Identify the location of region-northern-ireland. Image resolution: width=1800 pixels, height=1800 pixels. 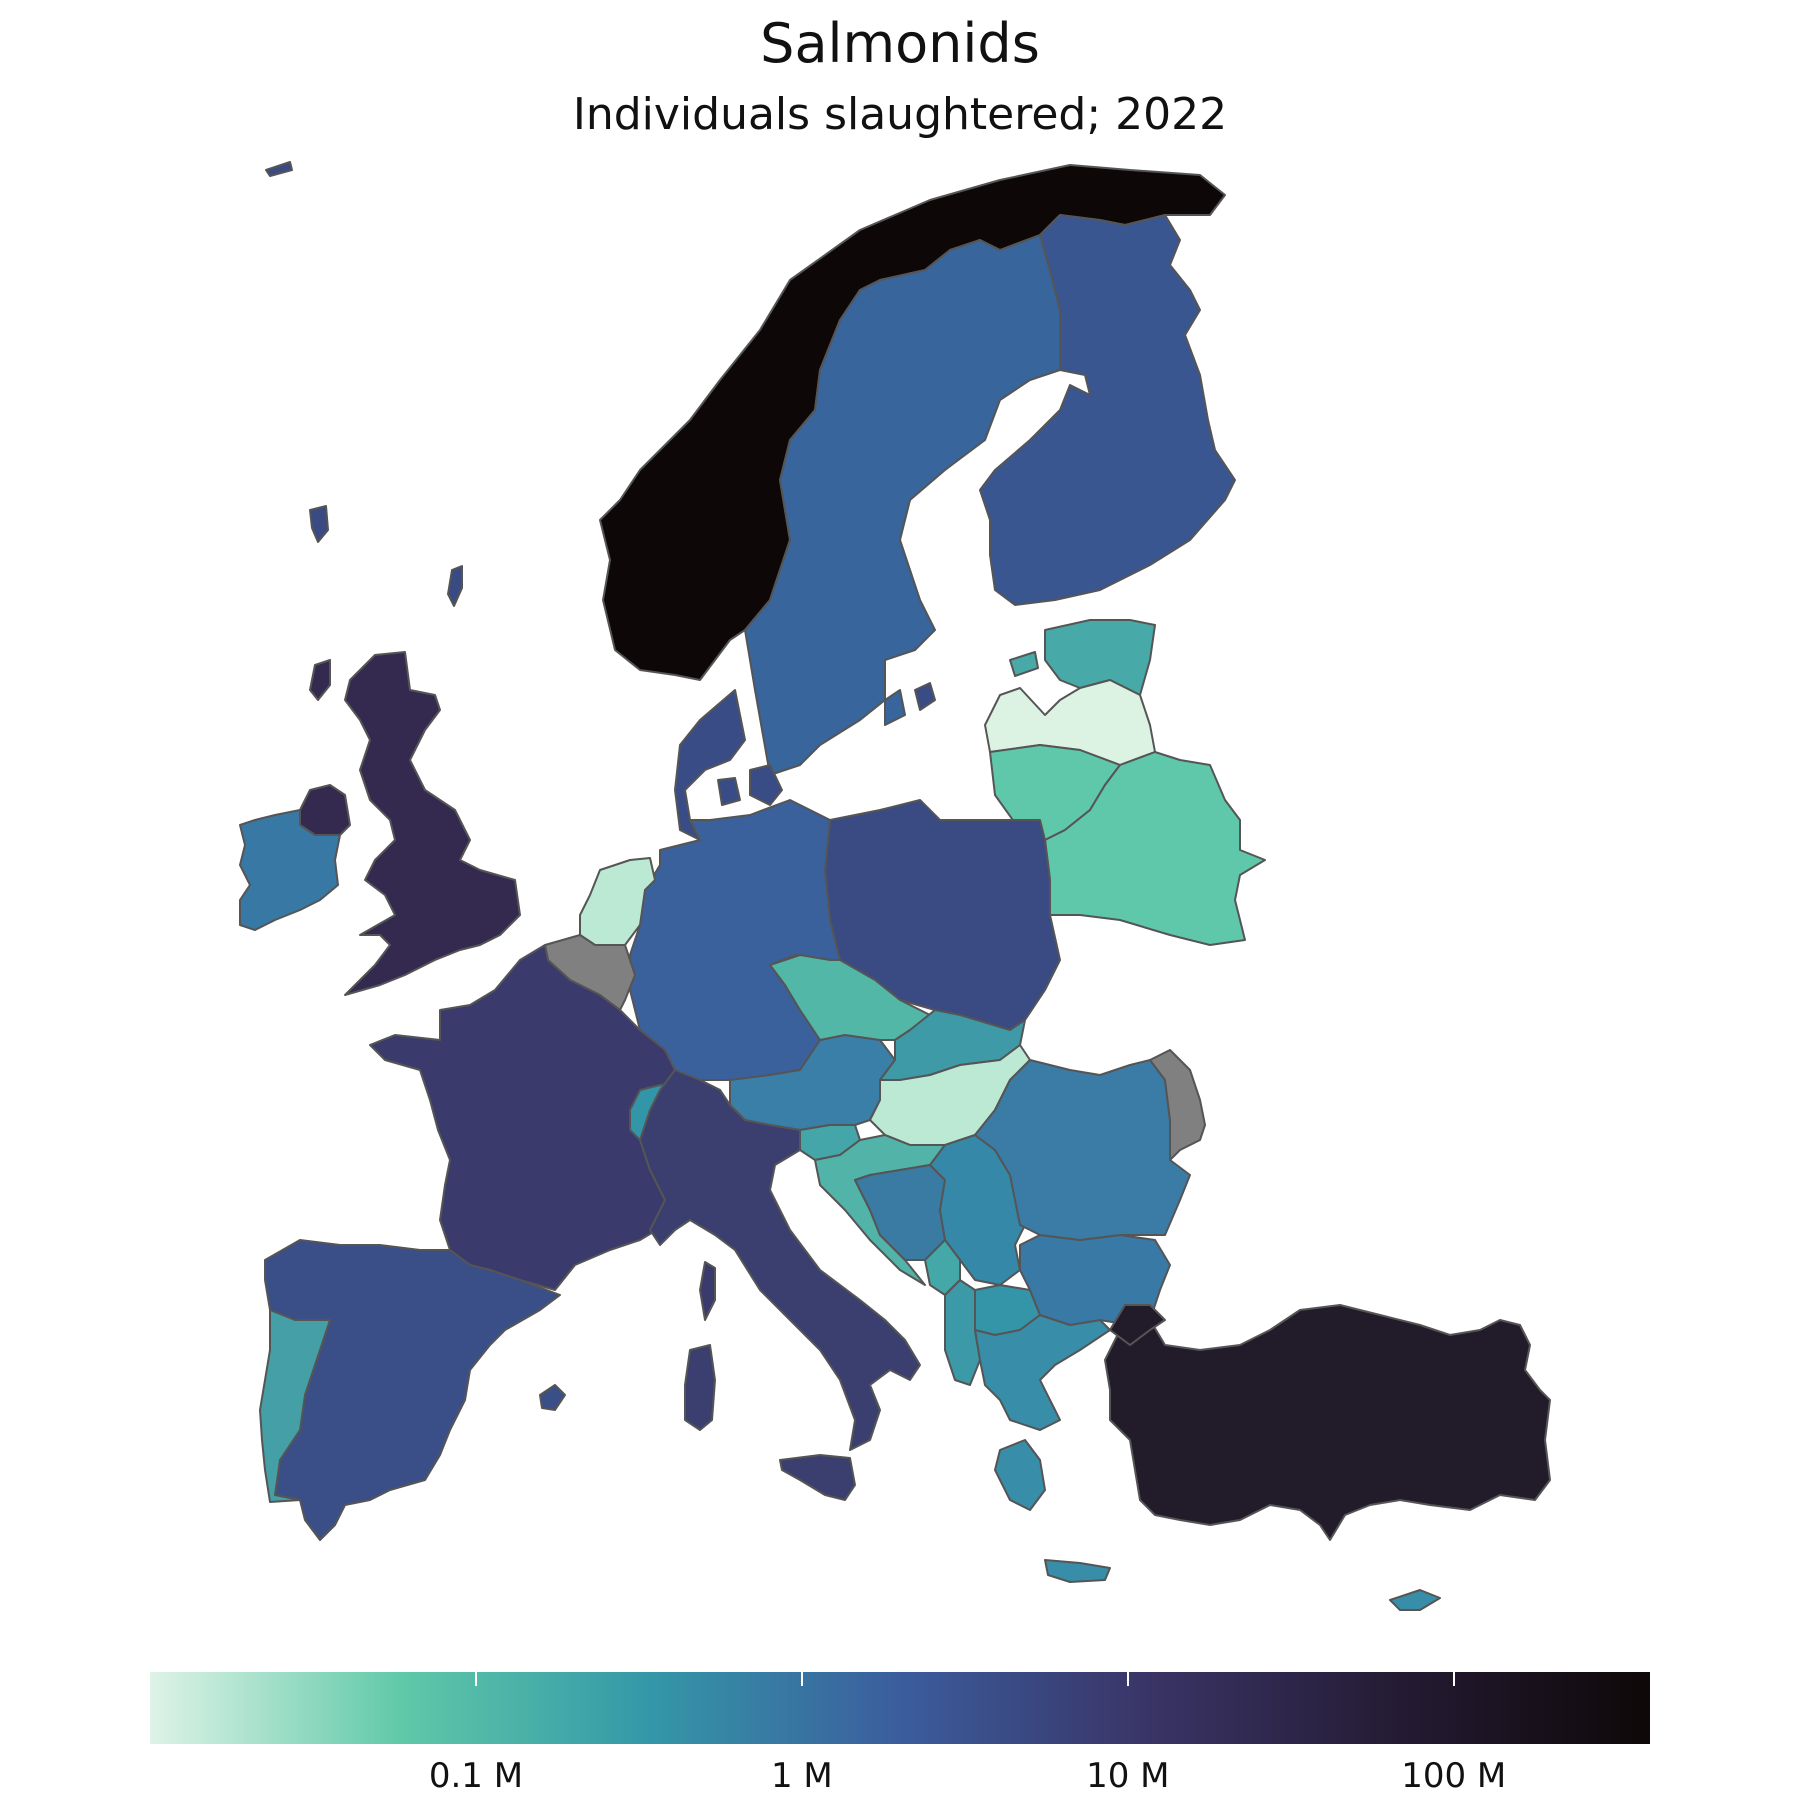
(325, 810).